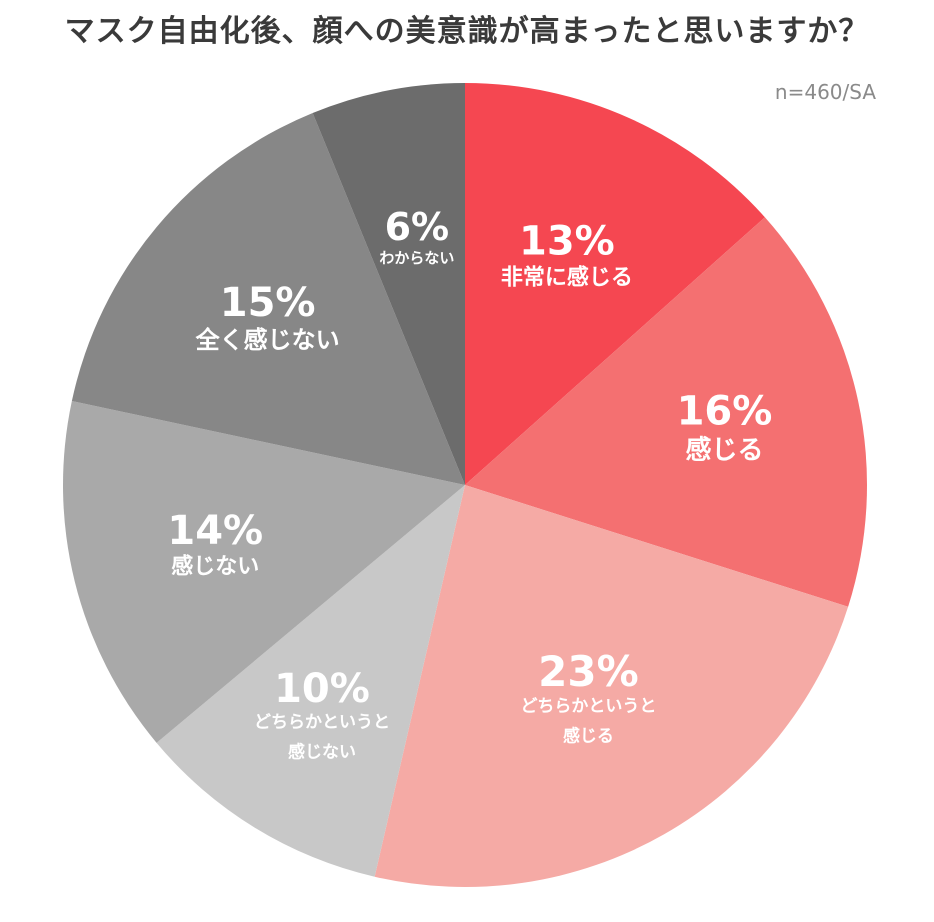 The height and width of the screenshot is (922, 934). I want to click on slice-category-label-6-1: 全く感じない, so click(267, 340).